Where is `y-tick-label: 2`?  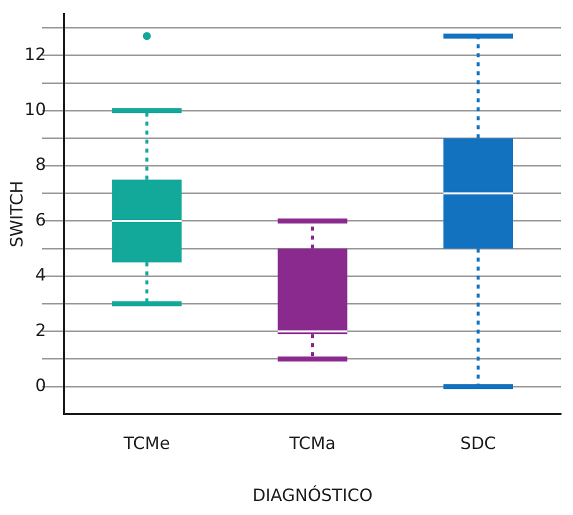 y-tick-label: 2 is located at coordinates (40, 330).